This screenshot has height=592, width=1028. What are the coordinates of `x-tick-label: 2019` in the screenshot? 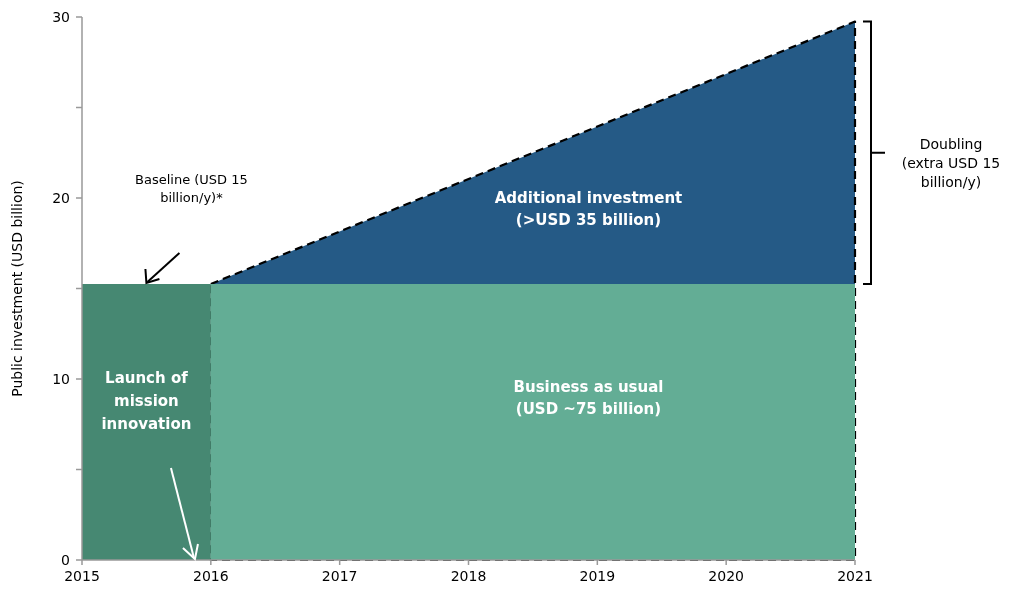 It's located at (597, 576).